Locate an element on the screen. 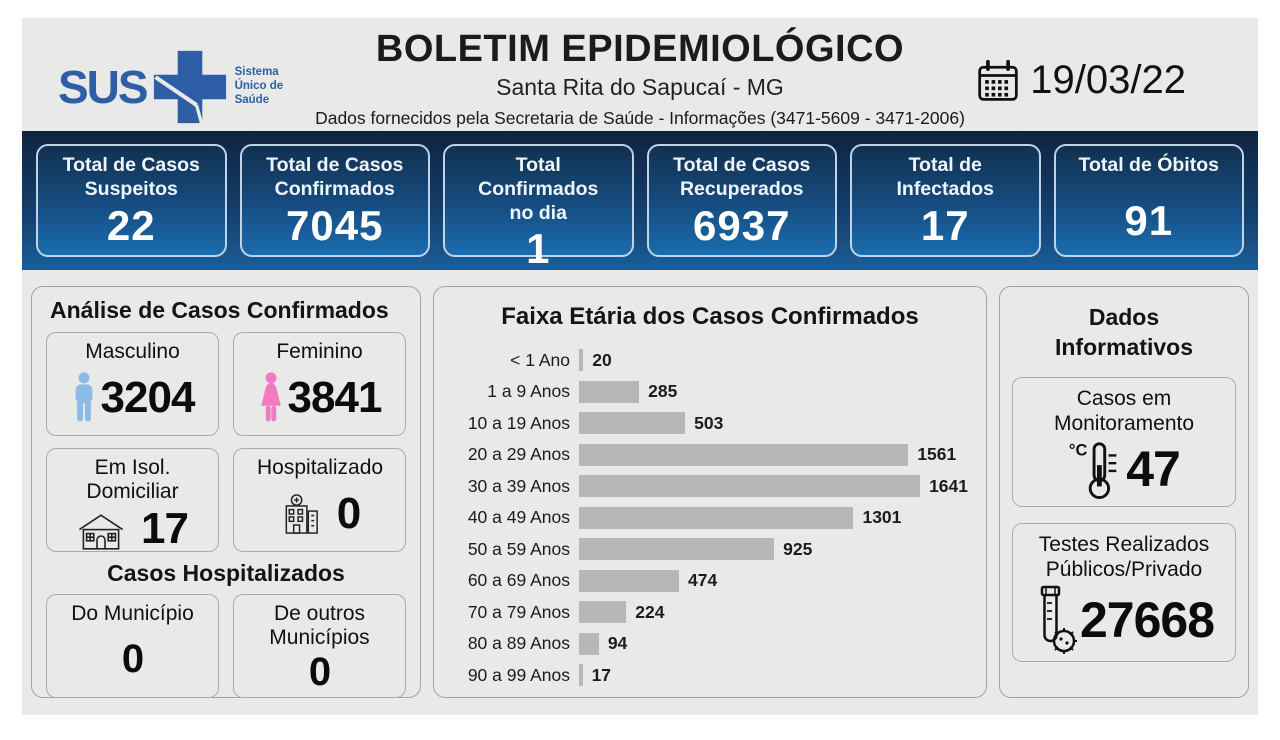 The image size is (1280, 740). card-hospitalizado: Hospitalizado 0 is located at coordinates (319, 500).